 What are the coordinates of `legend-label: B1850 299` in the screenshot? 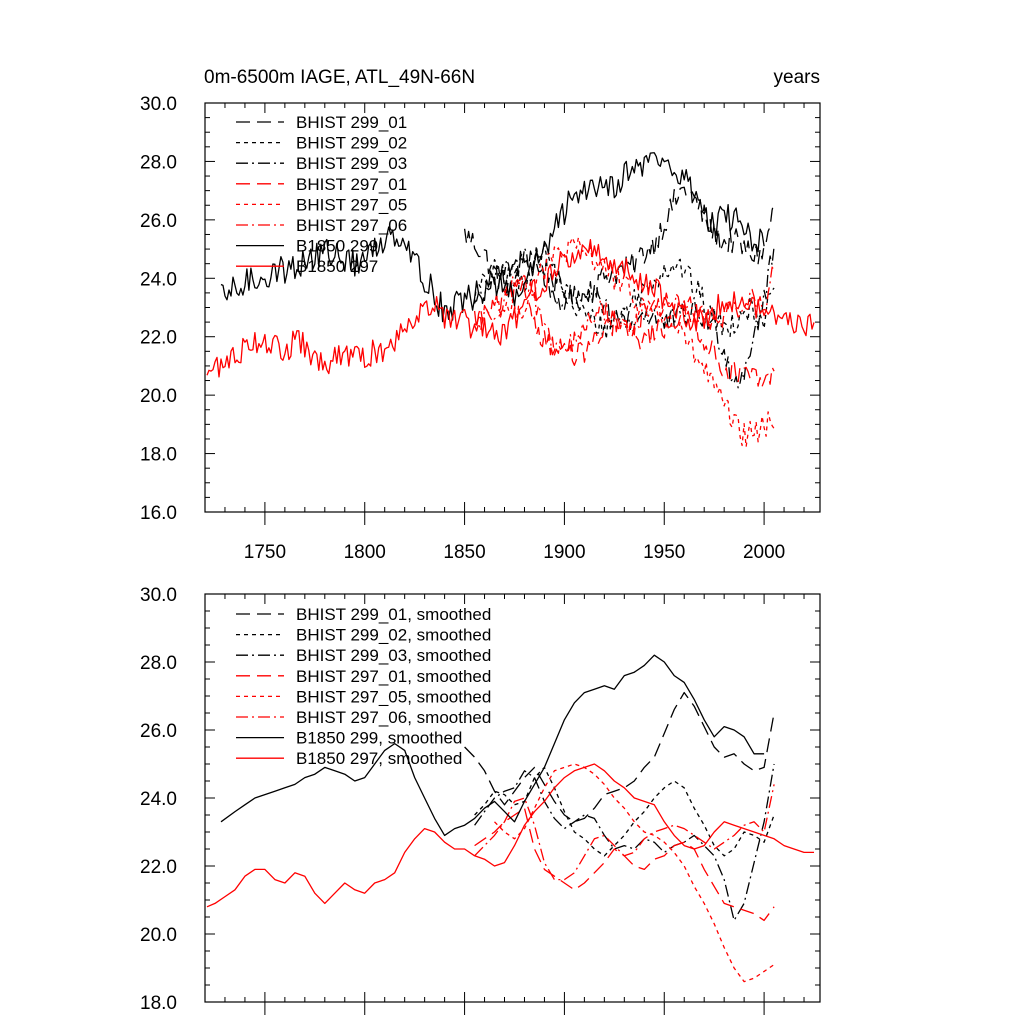 It's located at (337, 246).